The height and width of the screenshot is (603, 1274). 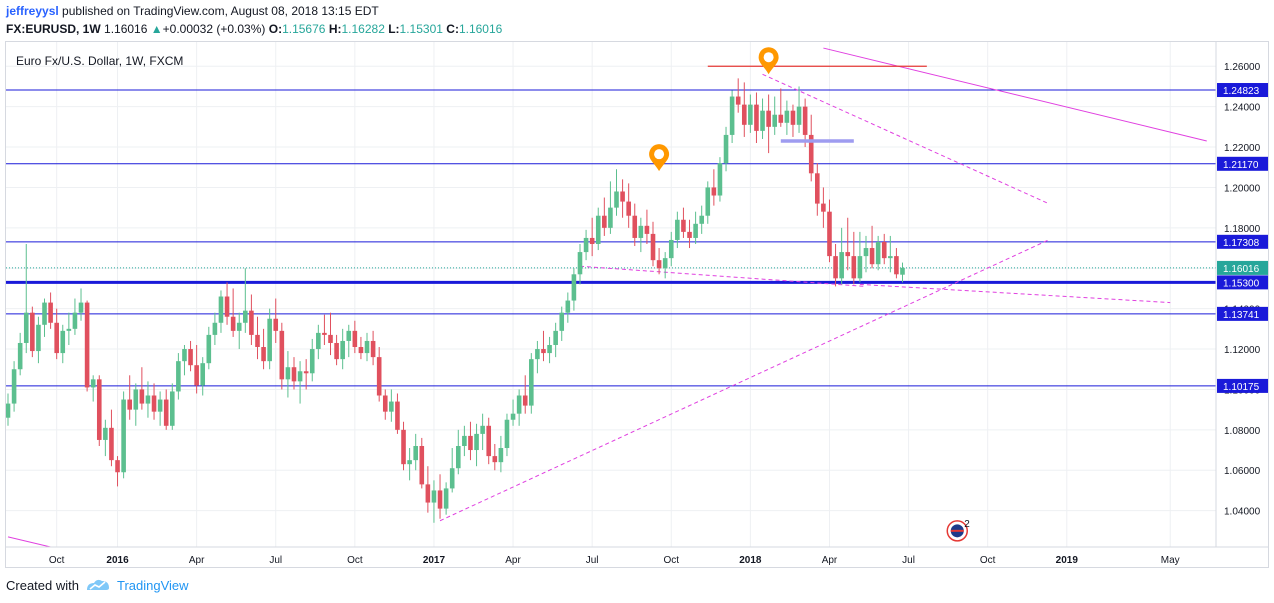 What do you see at coordinates (1242, 385) in the screenshot?
I see `level-label-box` at bounding box center [1242, 385].